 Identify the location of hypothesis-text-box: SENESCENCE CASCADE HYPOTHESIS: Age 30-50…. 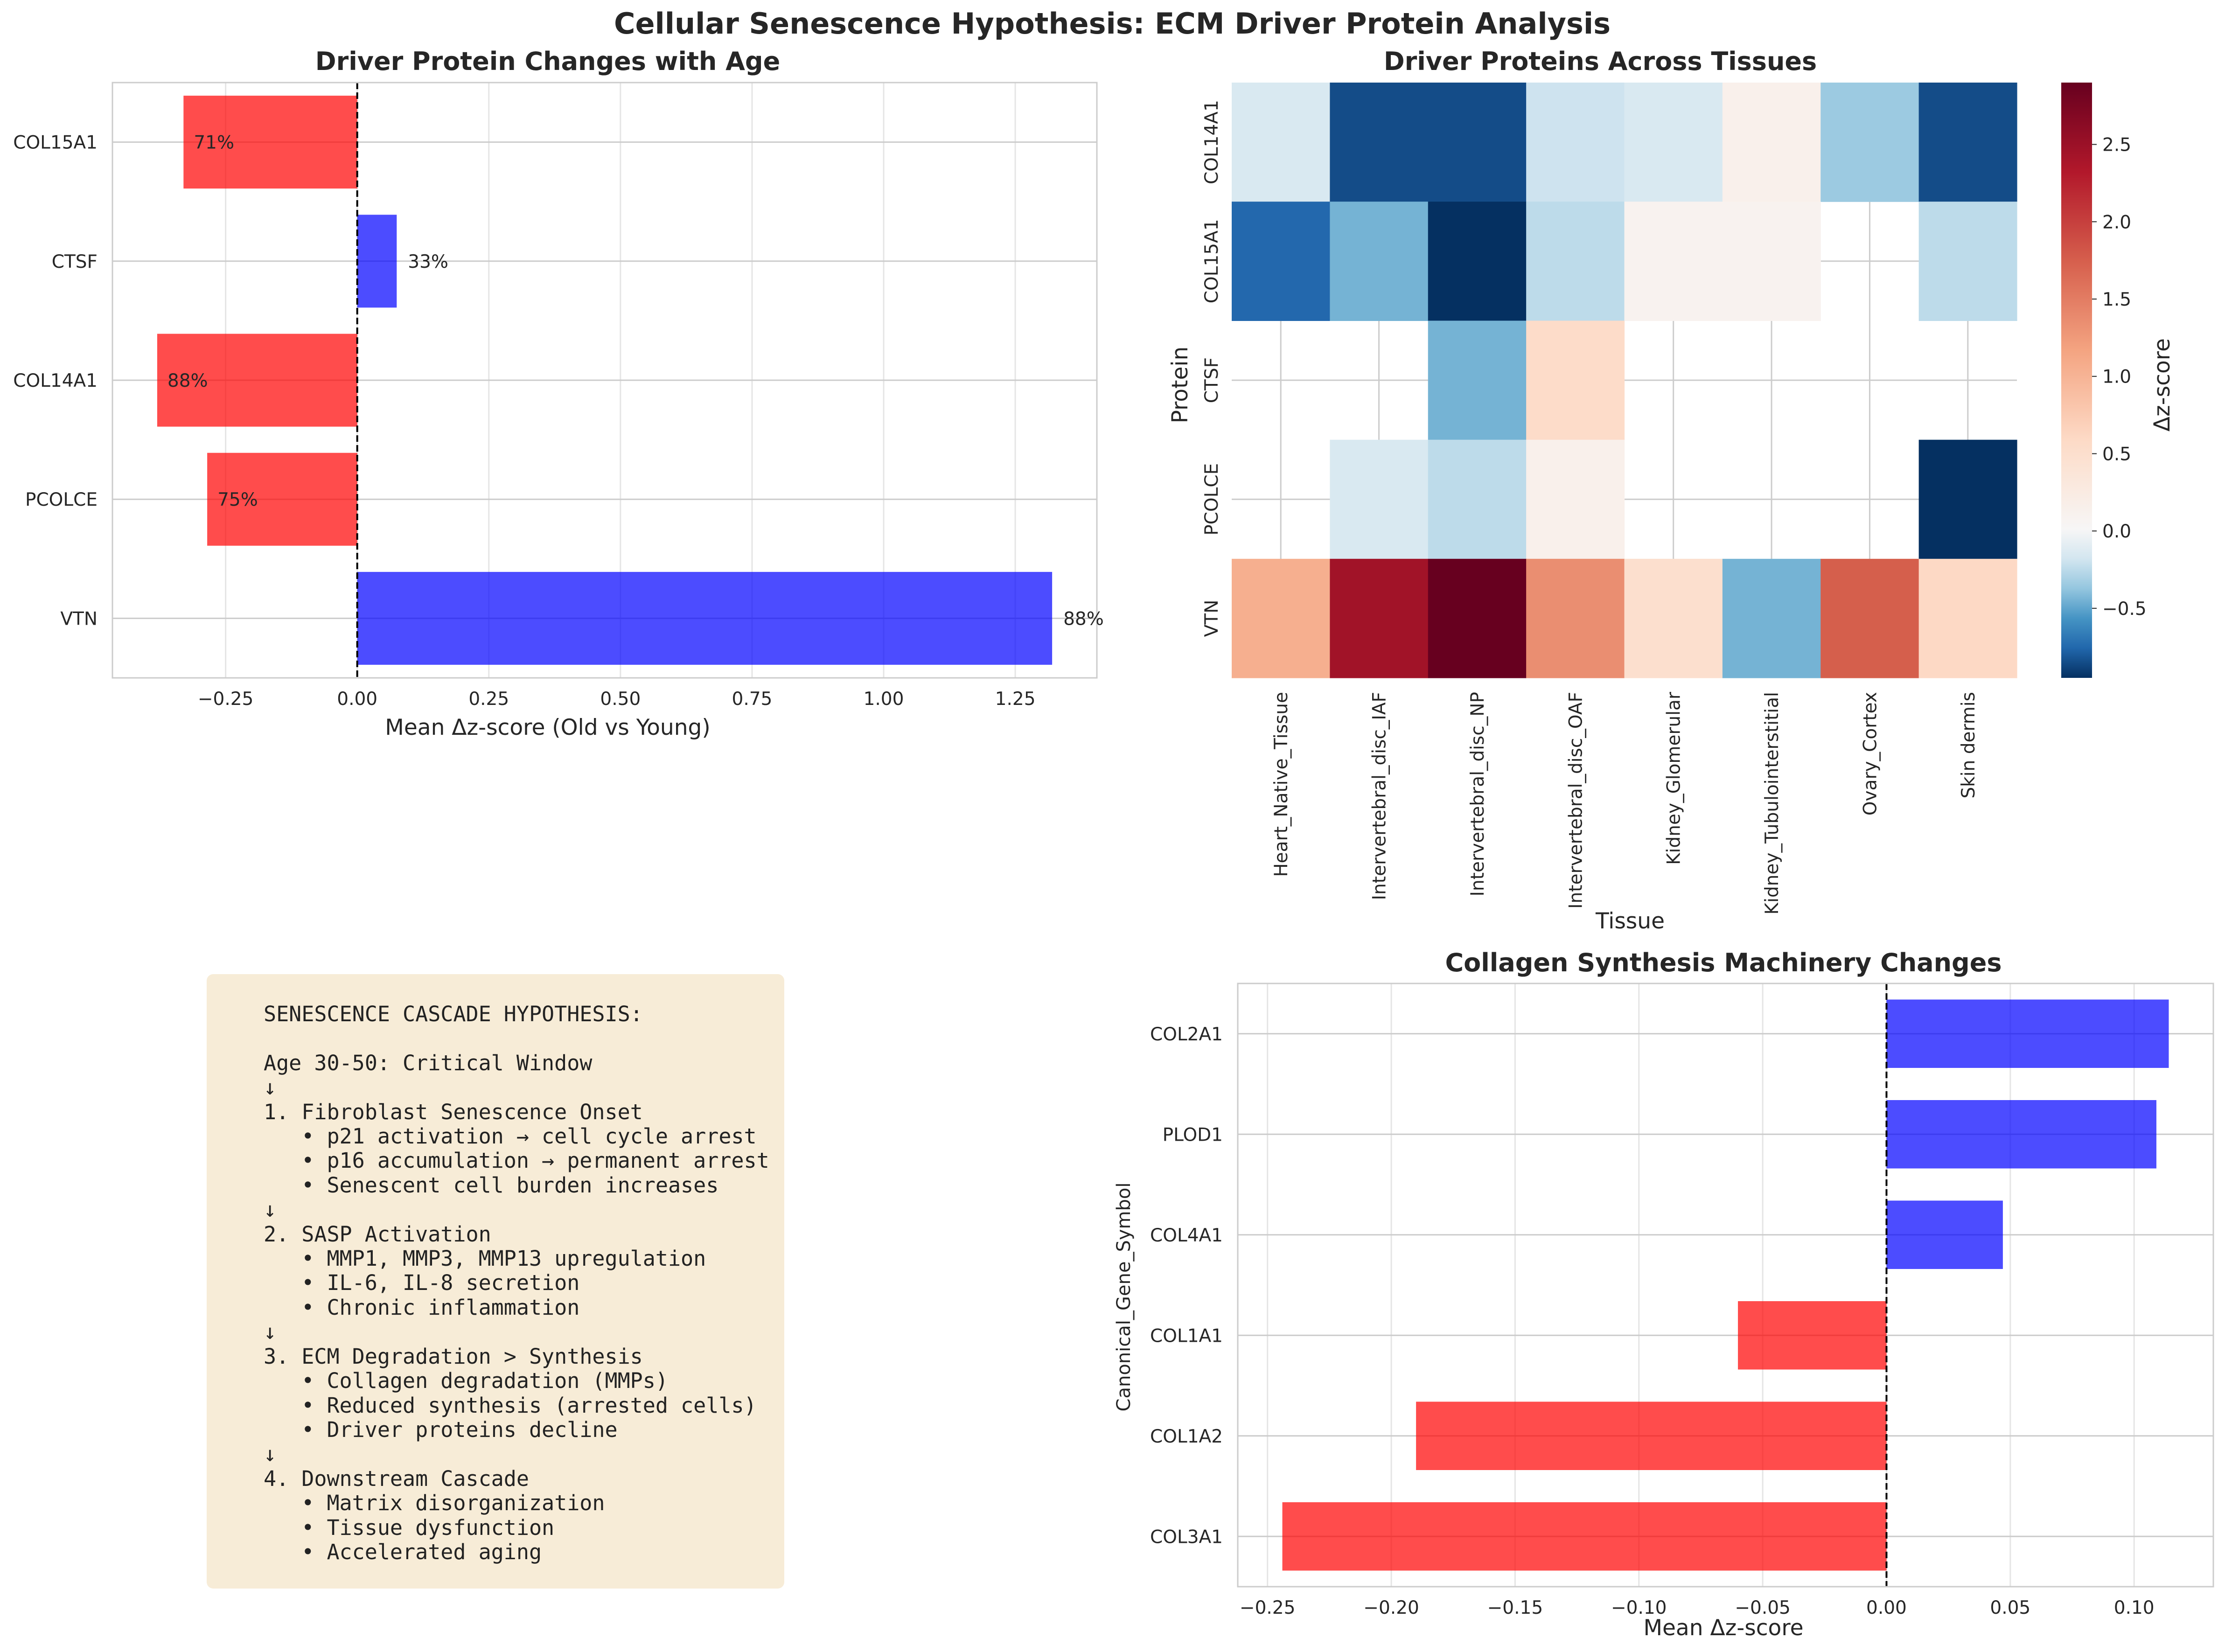
(496, 1282).